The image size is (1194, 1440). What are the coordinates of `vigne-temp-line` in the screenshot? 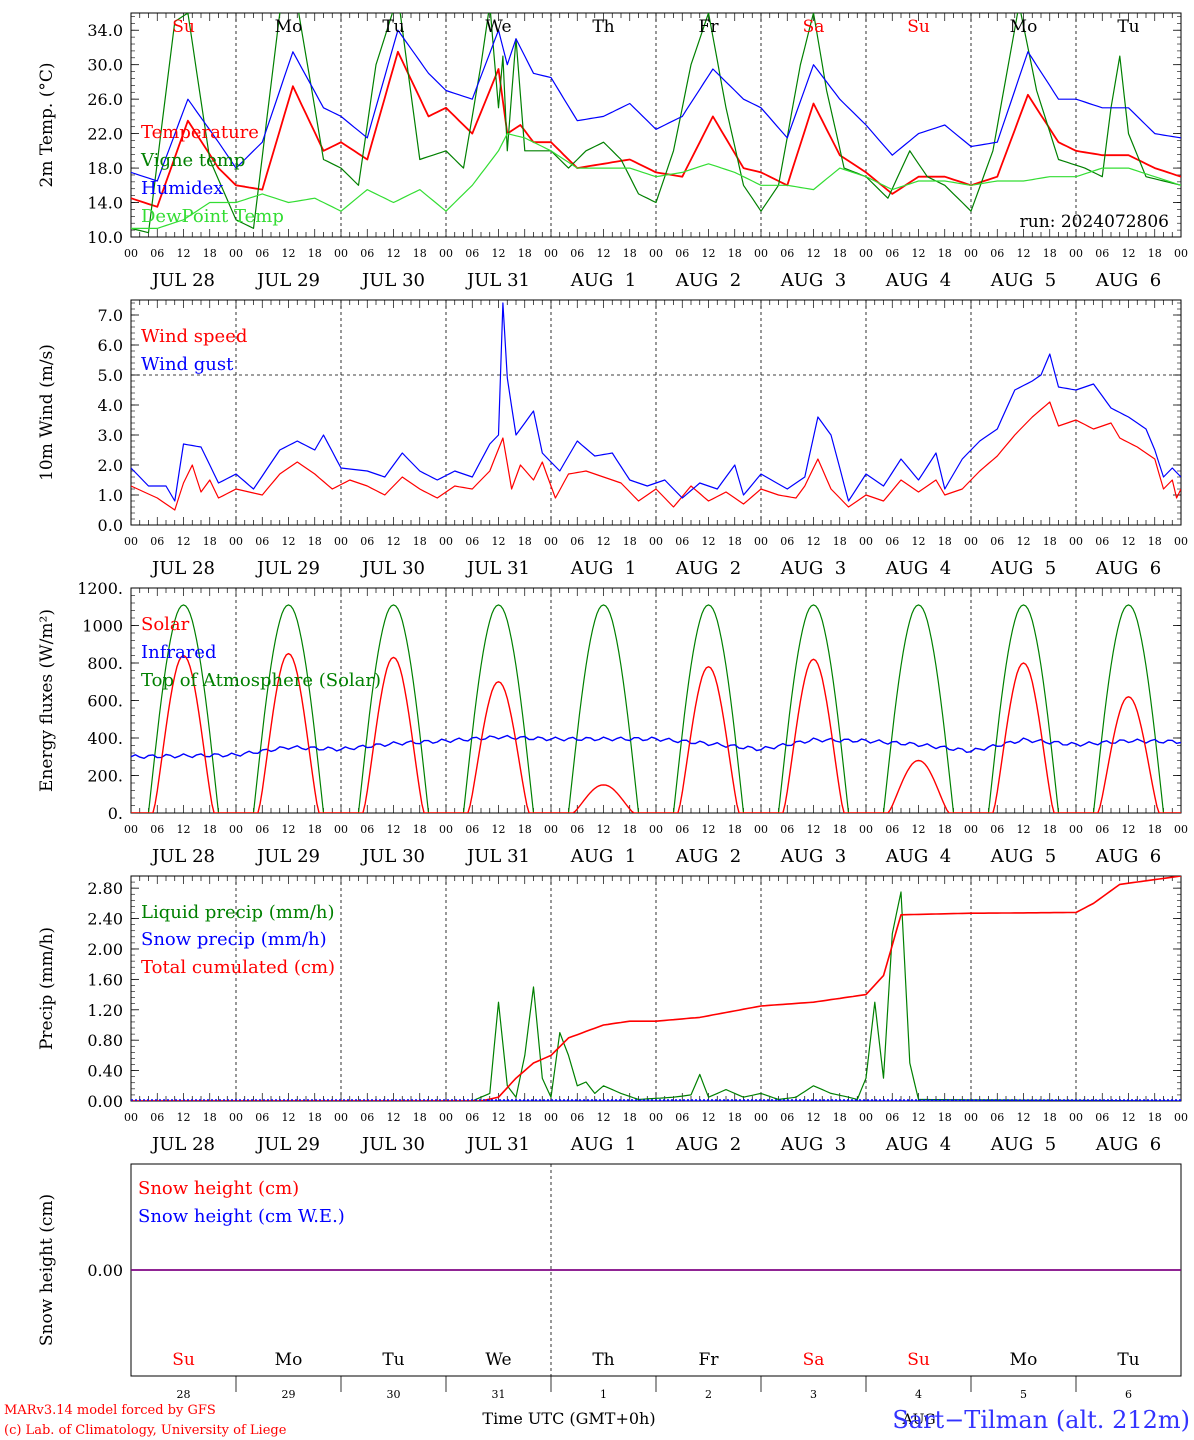 It's located at (656, 123).